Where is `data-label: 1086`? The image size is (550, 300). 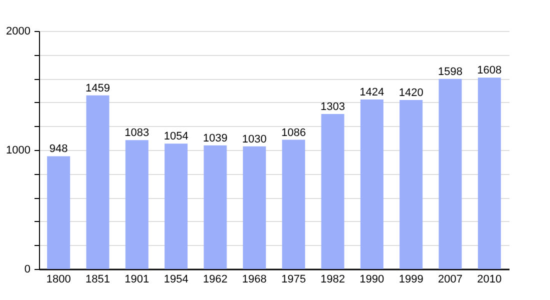
data-label: 1086 is located at coordinates (293, 132).